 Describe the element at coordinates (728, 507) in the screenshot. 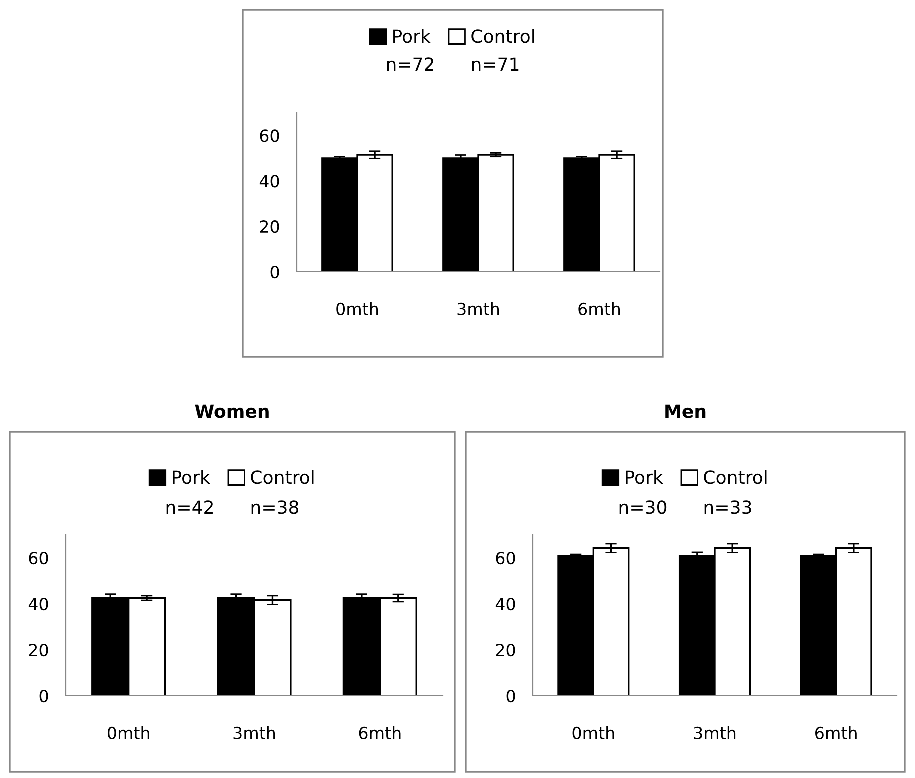

I see `text: n=33` at that location.